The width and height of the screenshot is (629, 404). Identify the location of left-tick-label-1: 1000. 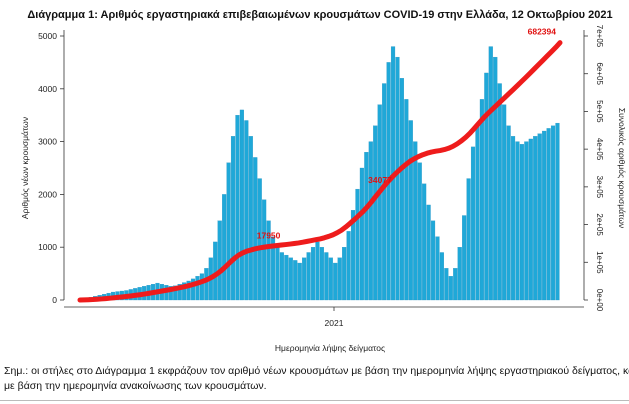
(47, 247).